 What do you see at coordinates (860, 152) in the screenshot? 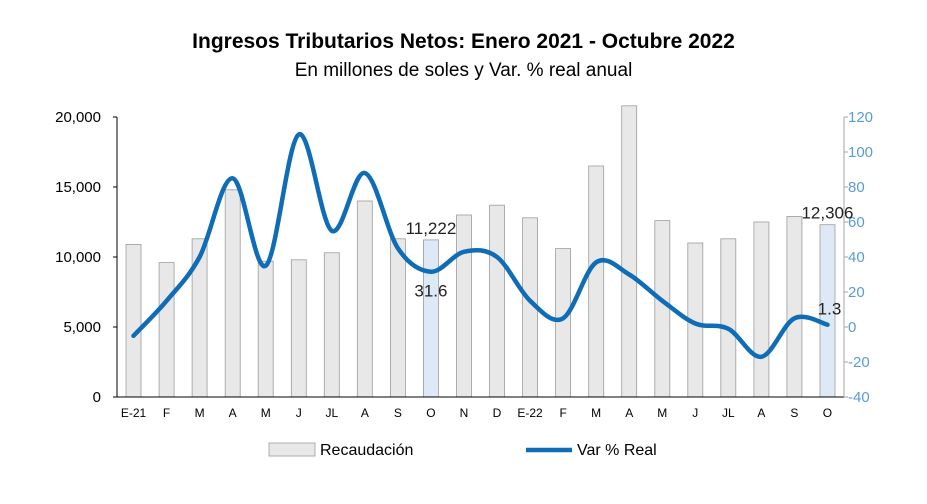
I see `right-tick-label: 100` at bounding box center [860, 152].